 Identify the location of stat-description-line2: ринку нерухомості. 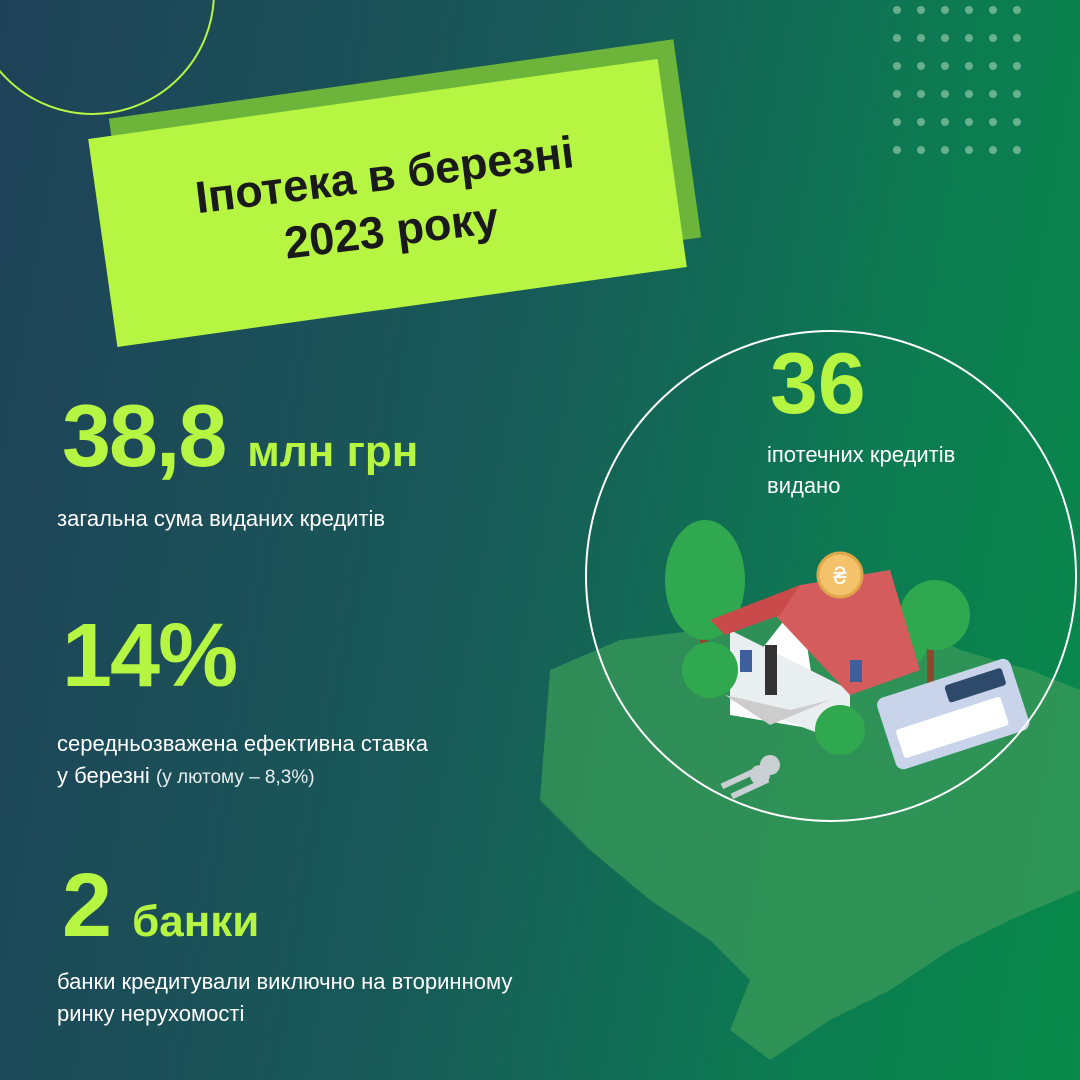
(151, 1013).